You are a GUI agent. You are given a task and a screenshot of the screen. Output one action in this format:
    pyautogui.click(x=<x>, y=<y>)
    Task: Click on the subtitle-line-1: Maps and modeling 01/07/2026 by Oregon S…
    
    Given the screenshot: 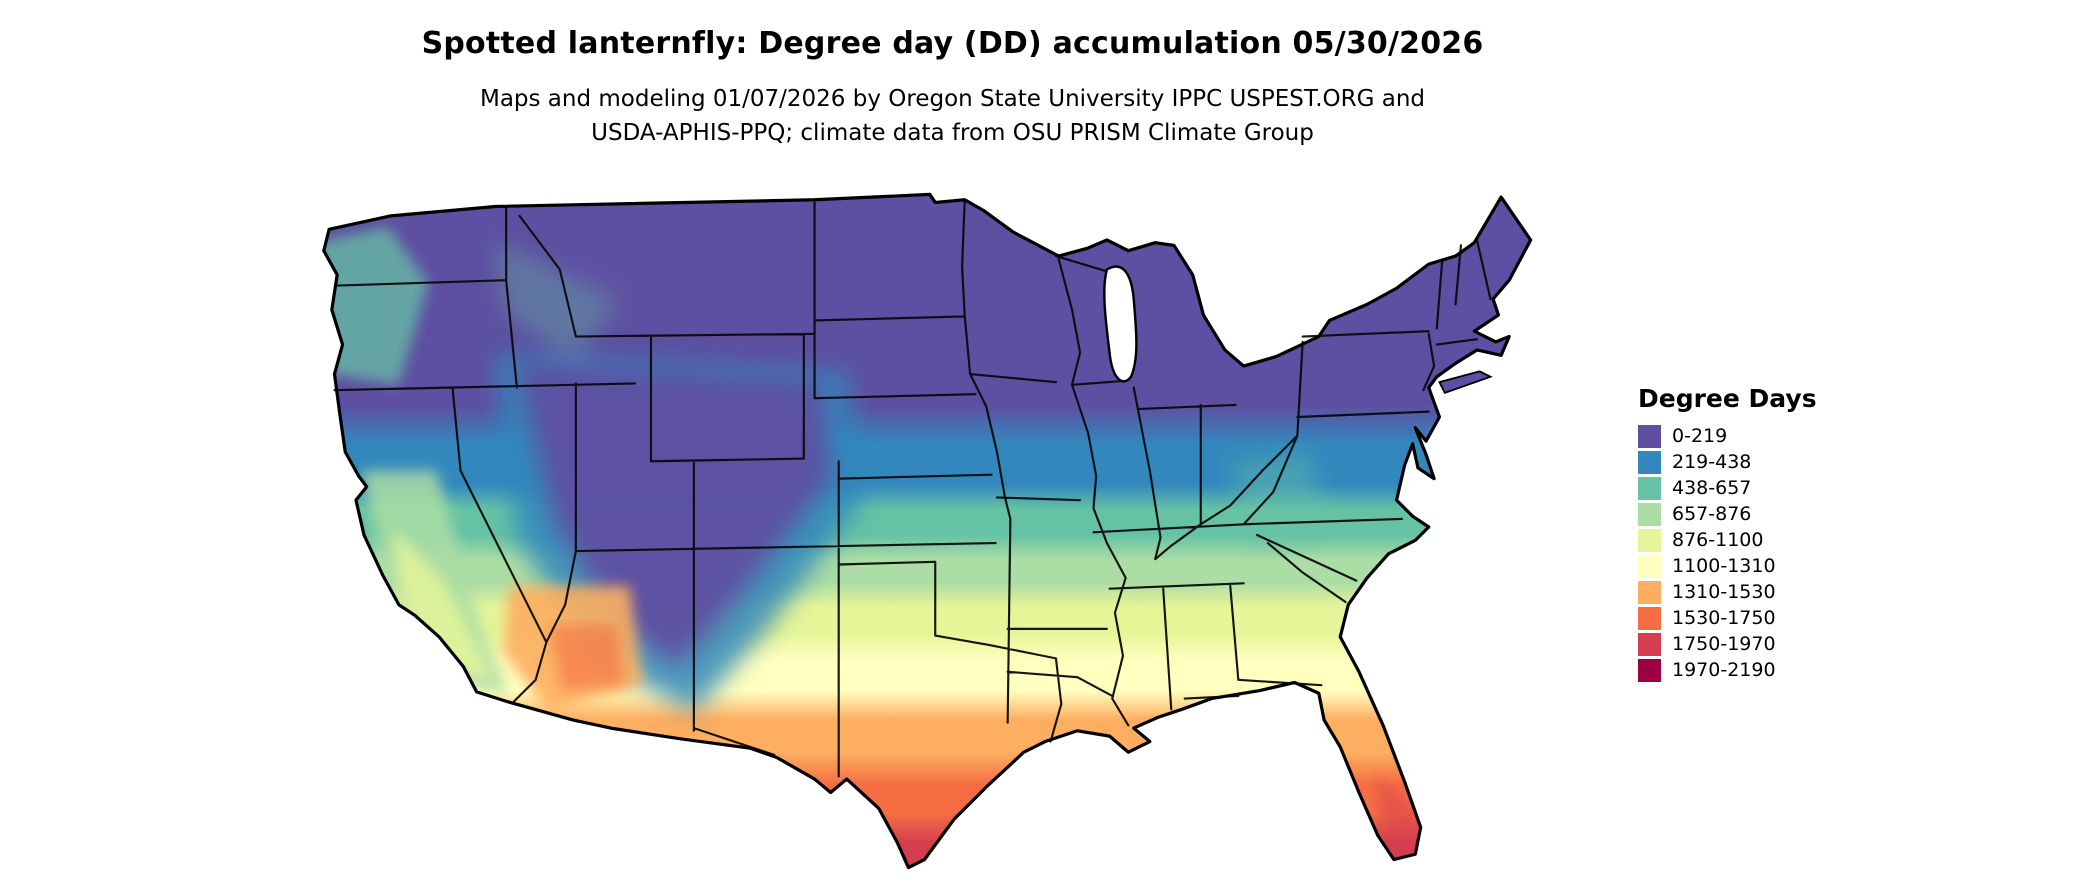 What is the action you would take?
    pyautogui.click(x=952, y=99)
    